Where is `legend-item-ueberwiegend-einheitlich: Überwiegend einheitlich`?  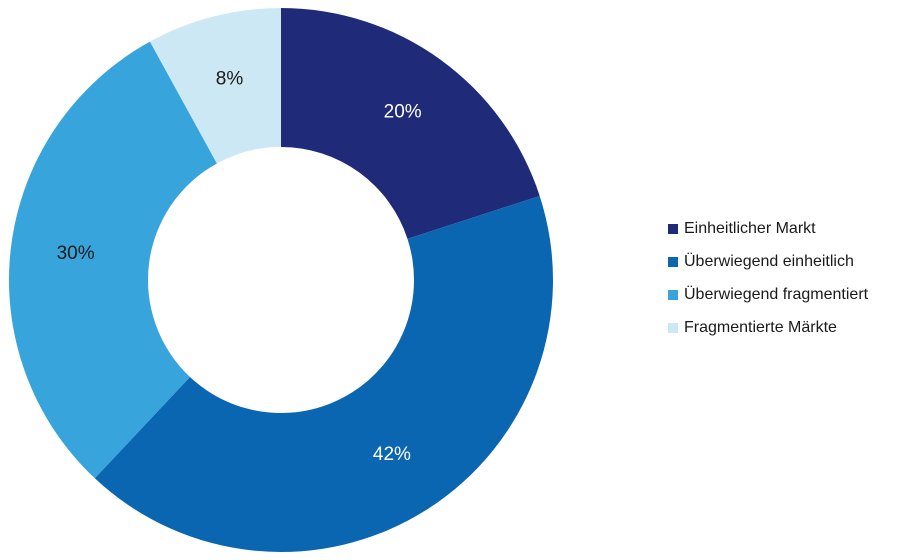
legend-item-ueberwiegend-einheitlich: Überwiegend einheitlich is located at coordinates (768, 261).